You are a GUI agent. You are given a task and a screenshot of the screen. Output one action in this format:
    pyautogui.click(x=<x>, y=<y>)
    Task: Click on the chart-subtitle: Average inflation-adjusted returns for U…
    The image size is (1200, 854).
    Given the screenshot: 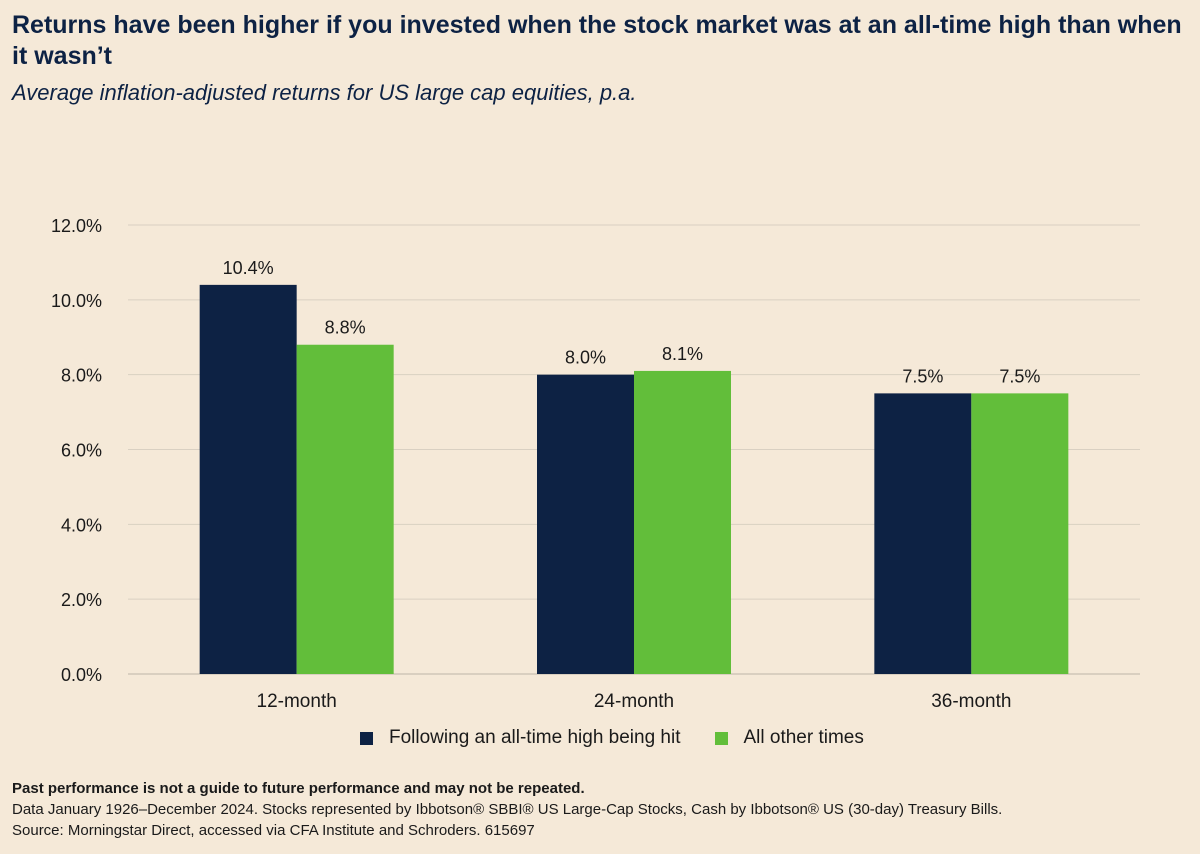 What is the action you would take?
    pyautogui.click(x=324, y=92)
    